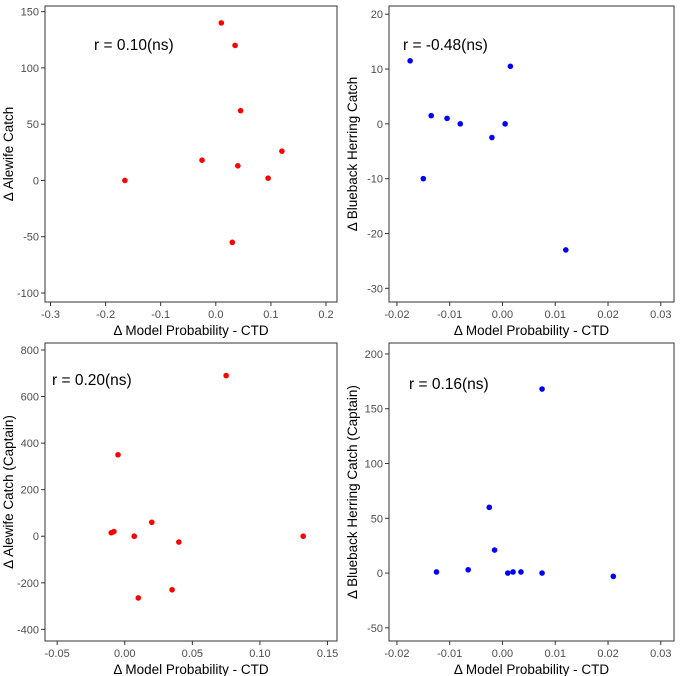  Describe the element at coordinates (449, 315) in the screenshot. I see `x-tick-label-blueback-herring: -0.01` at that location.